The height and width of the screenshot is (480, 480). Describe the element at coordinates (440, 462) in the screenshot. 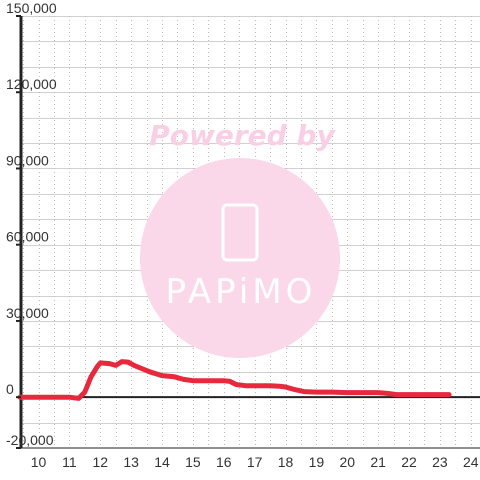

I see `x-tick-label: 23` at that location.